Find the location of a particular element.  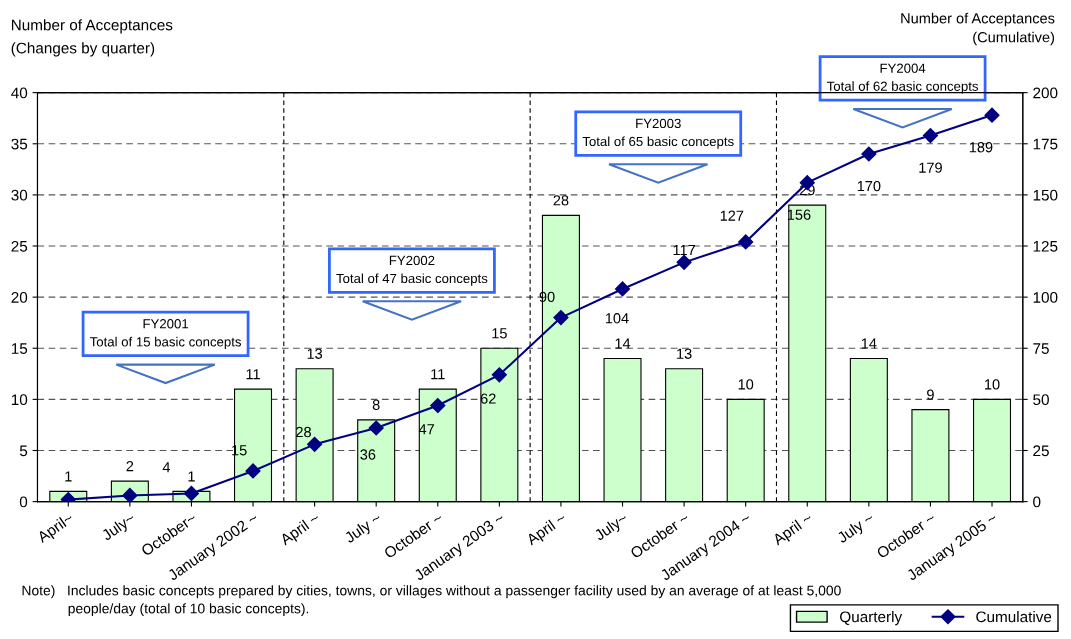

data-label: 62 is located at coordinates (488, 398).